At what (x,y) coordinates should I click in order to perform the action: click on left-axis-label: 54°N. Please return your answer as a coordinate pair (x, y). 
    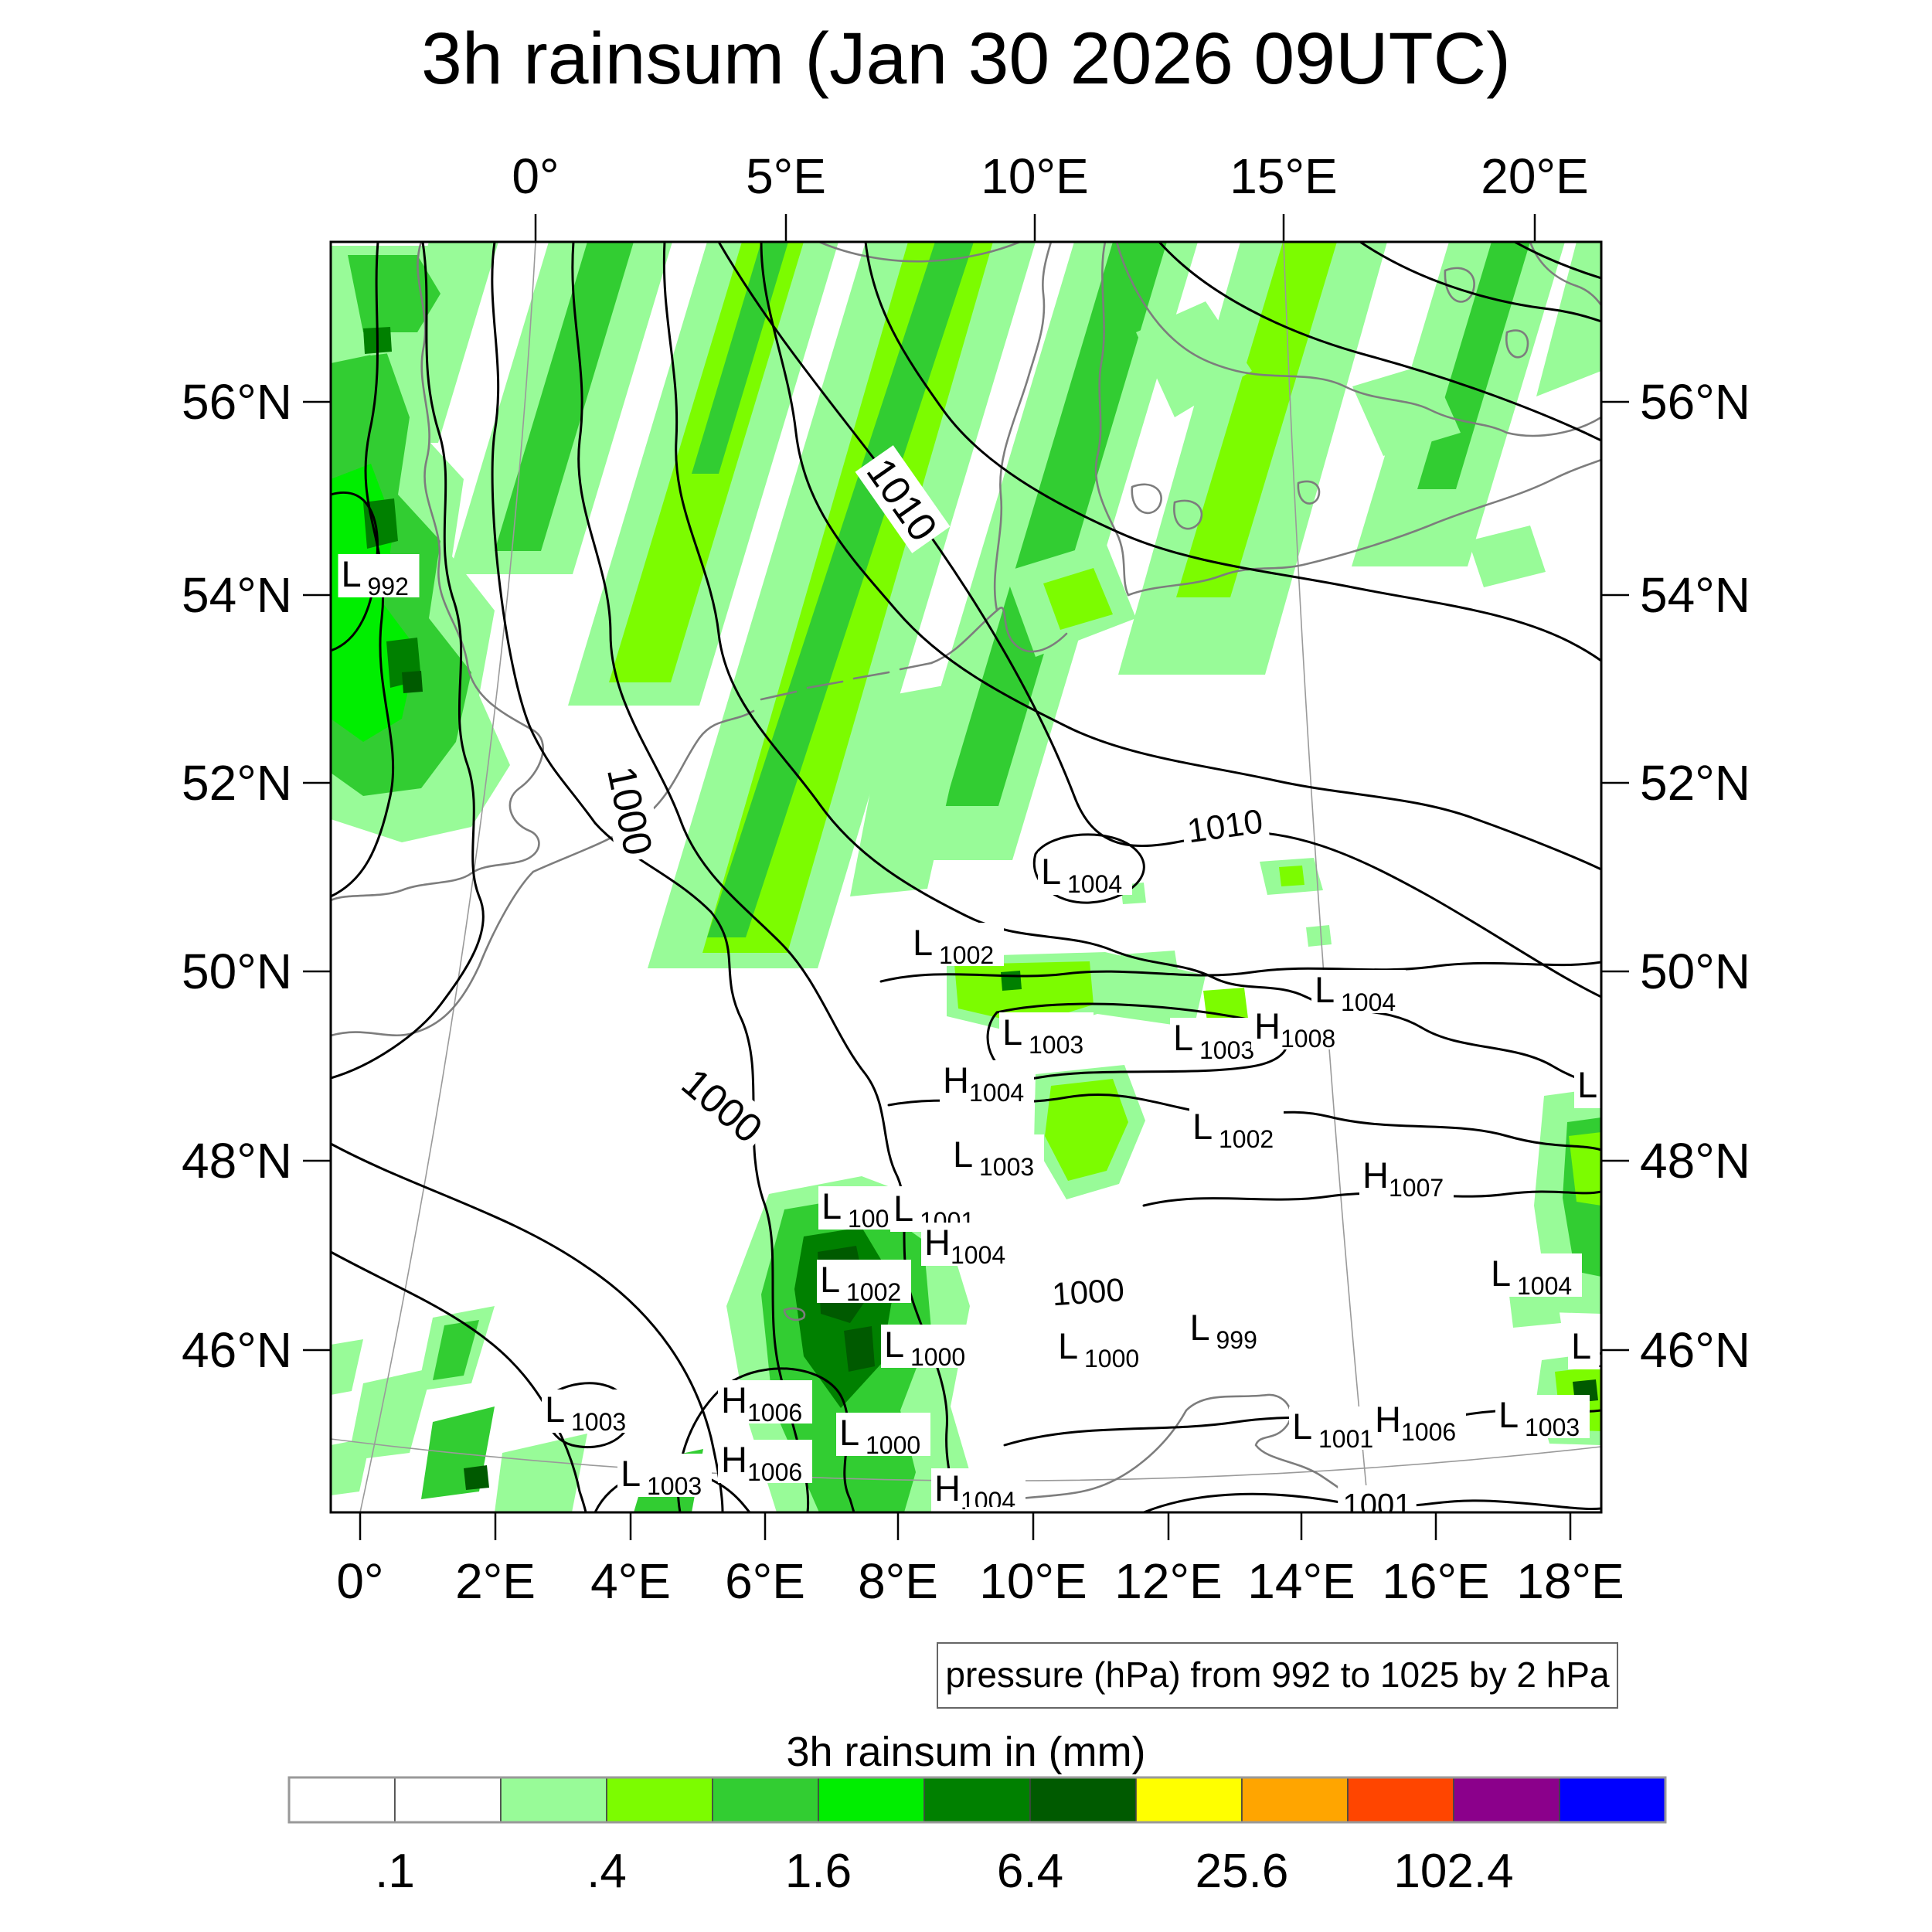
    Looking at the image, I should click on (237, 595).